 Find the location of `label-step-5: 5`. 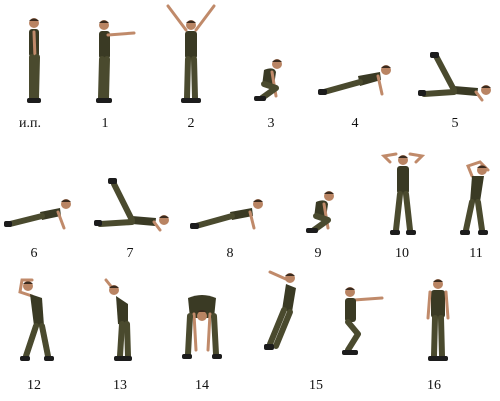

label-step-5: 5 is located at coordinates (455, 123).